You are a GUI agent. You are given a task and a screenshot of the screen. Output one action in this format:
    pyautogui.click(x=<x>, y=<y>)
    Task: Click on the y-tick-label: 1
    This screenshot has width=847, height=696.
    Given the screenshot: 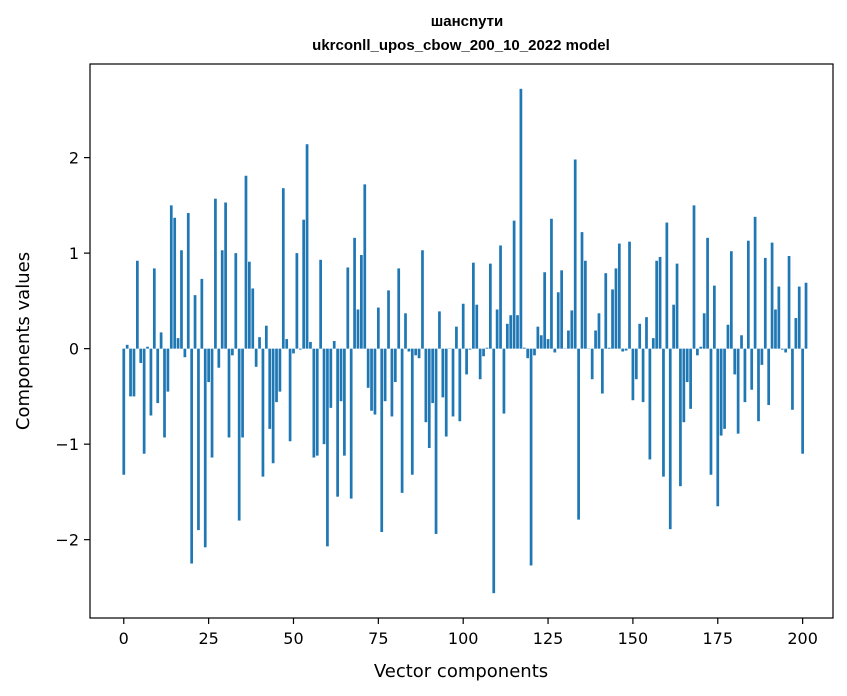 What is the action you would take?
    pyautogui.click(x=74, y=253)
    